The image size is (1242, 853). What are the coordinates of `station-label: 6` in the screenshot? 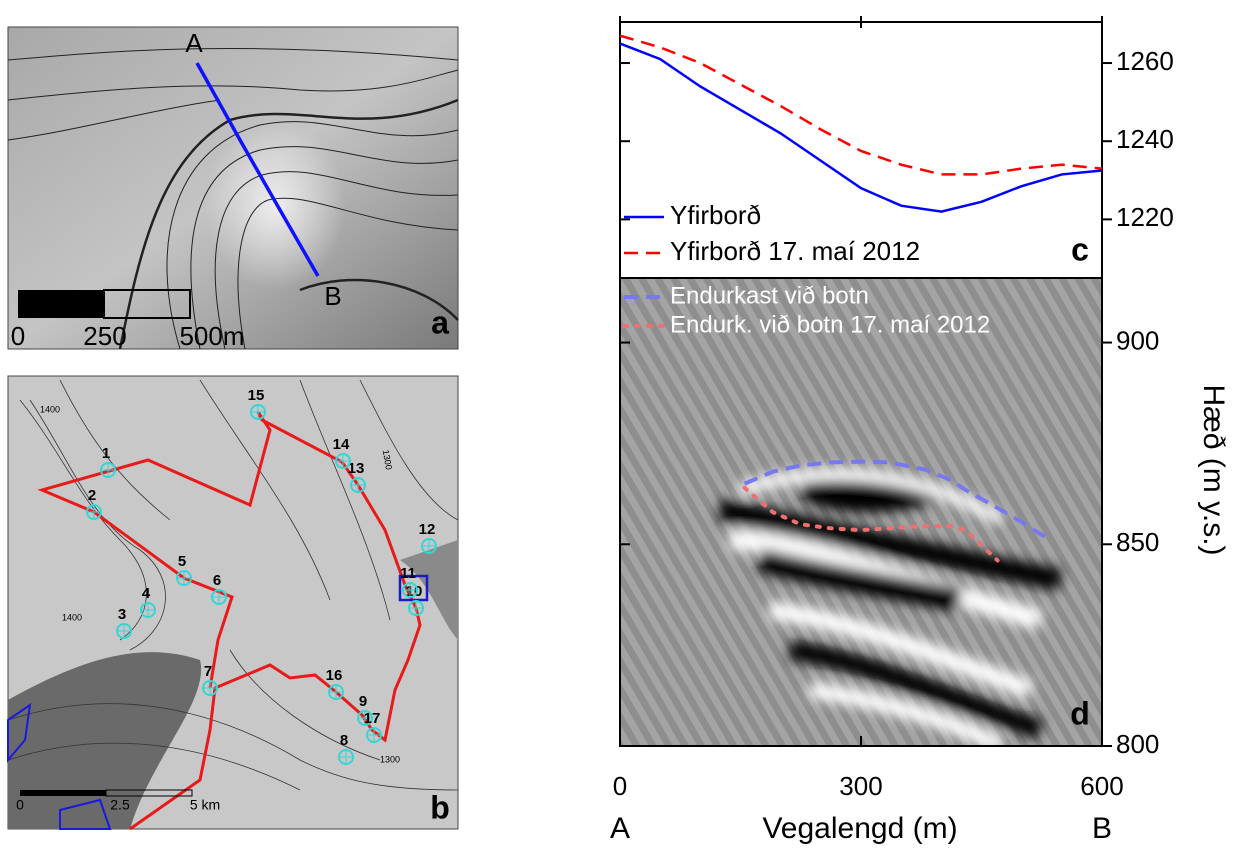 It's located at (217, 580).